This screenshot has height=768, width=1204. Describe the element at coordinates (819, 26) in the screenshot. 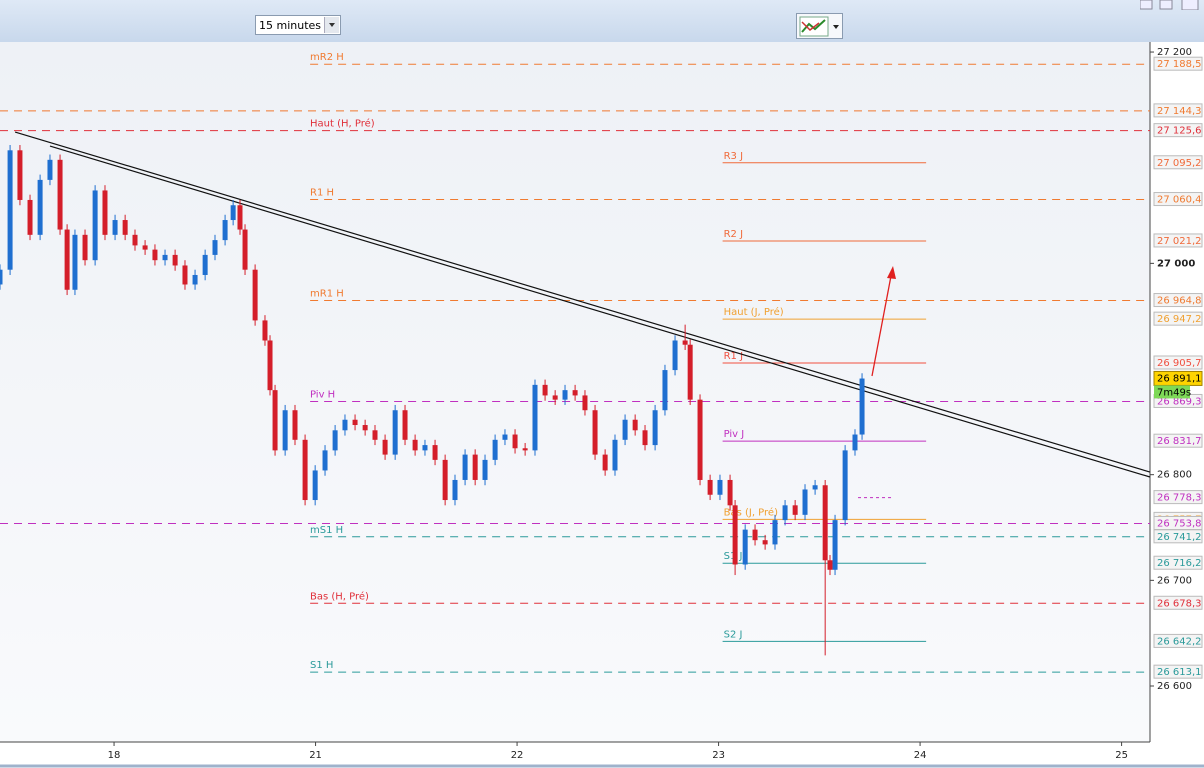

I see `chart-tools-button` at that location.